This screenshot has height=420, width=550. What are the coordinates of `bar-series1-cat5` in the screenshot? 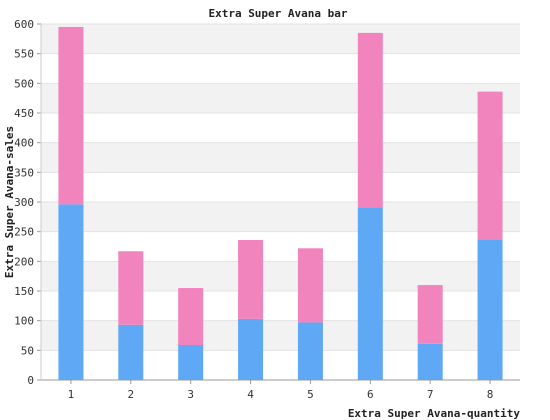 It's located at (310, 351).